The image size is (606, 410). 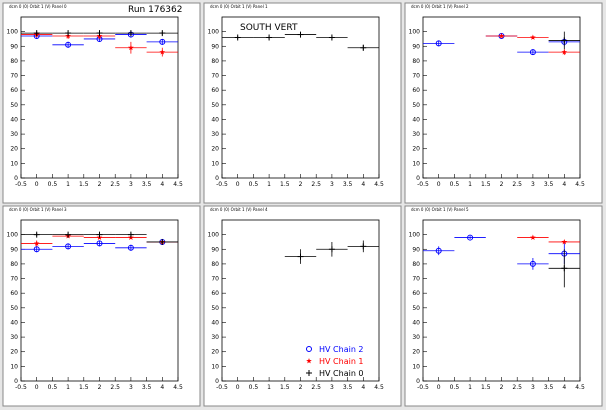 What do you see at coordinates (341, 373) in the screenshot?
I see `legend-label: HV Chain 0` at bounding box center [341, 373].